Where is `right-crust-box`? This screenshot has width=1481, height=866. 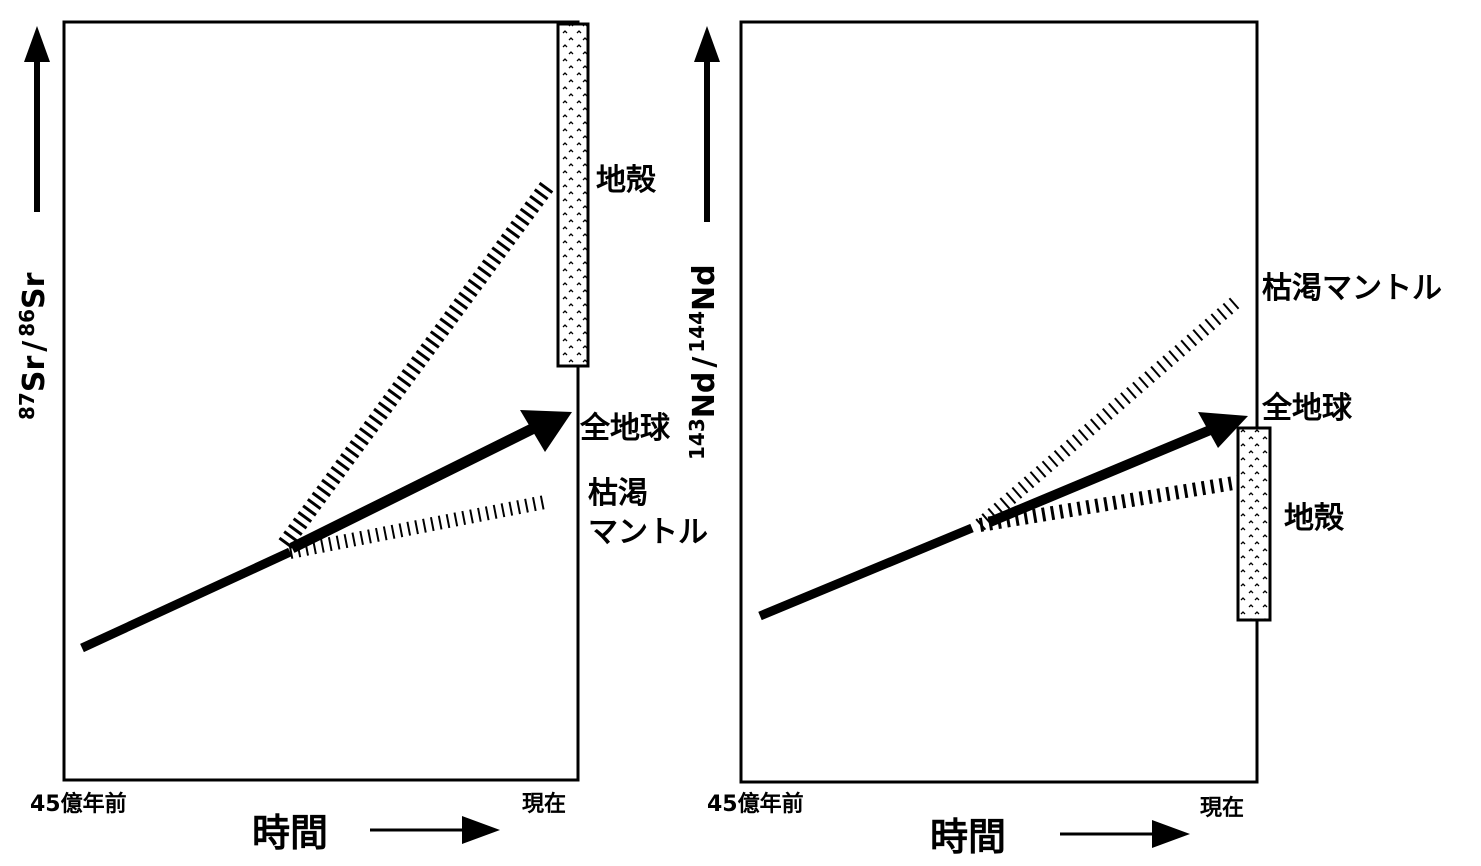 right-crust-box is located at coordinates (1254, 524).